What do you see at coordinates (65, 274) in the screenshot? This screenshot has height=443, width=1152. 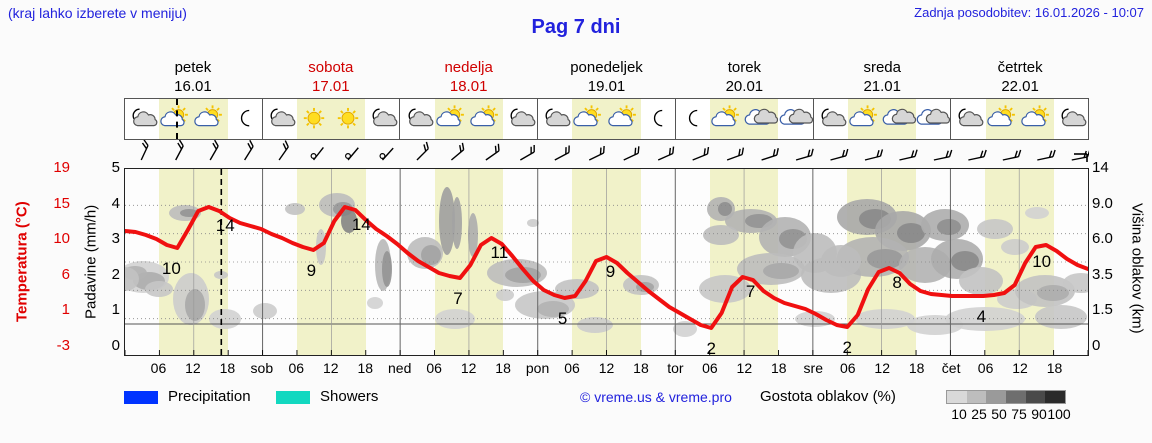 I see `tt-3: 6` at bounding box center [65, 274].